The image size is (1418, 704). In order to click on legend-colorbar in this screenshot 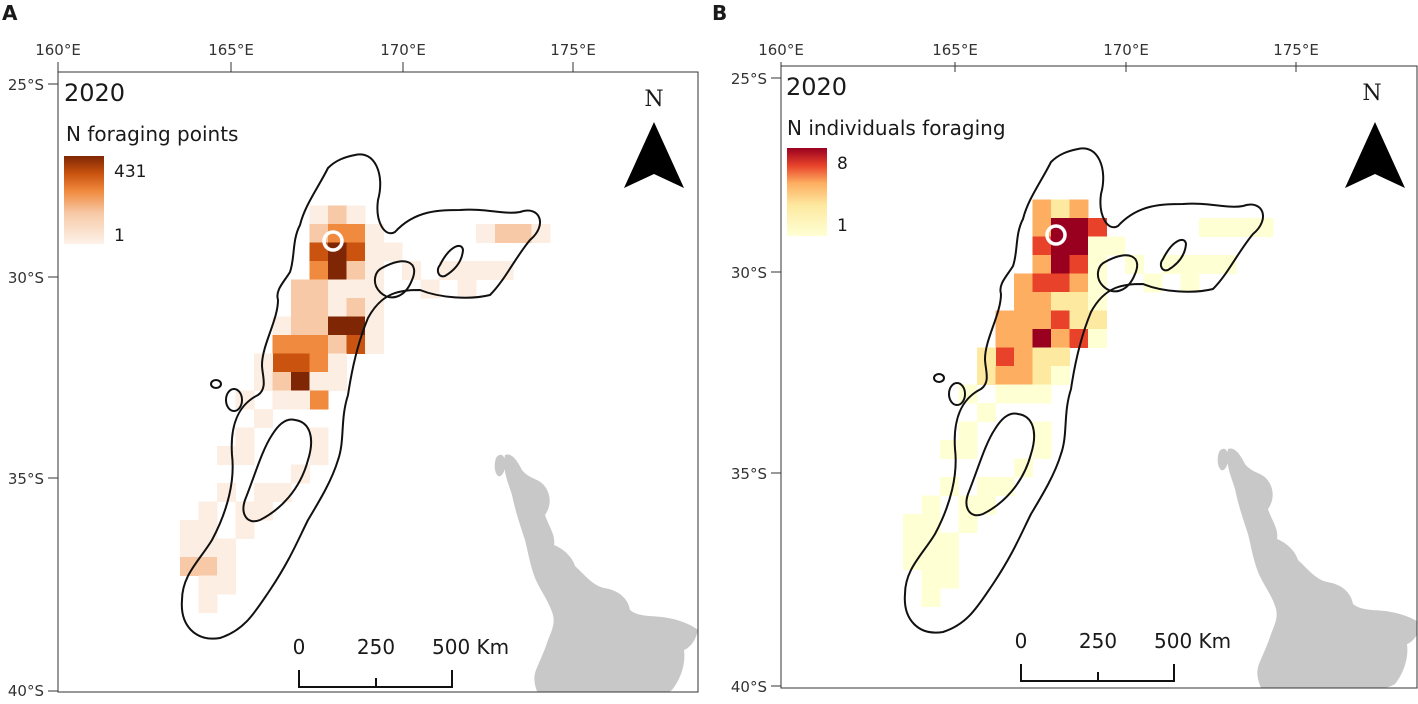, I will do `click(807, 192)`.